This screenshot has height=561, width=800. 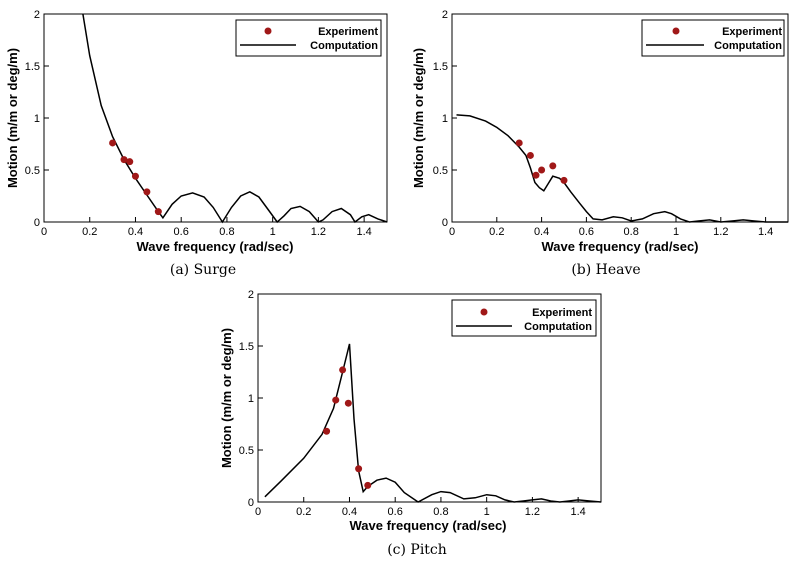 I want to click on panel-caption: (c) Pitch, so click(x=417, y=550).